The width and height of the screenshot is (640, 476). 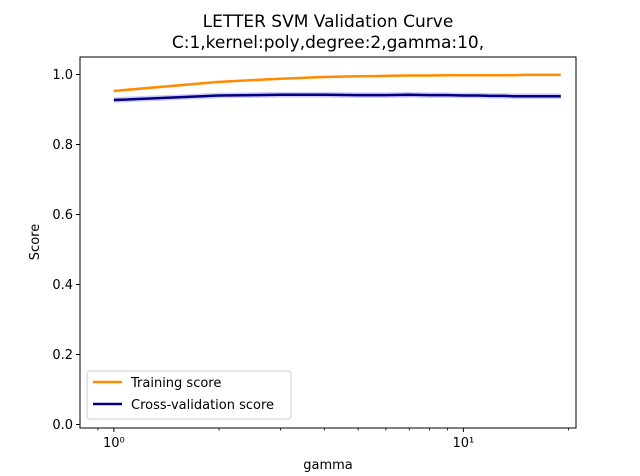 I want to click on legend-label-training: Training score, so click(x=175, y=383).